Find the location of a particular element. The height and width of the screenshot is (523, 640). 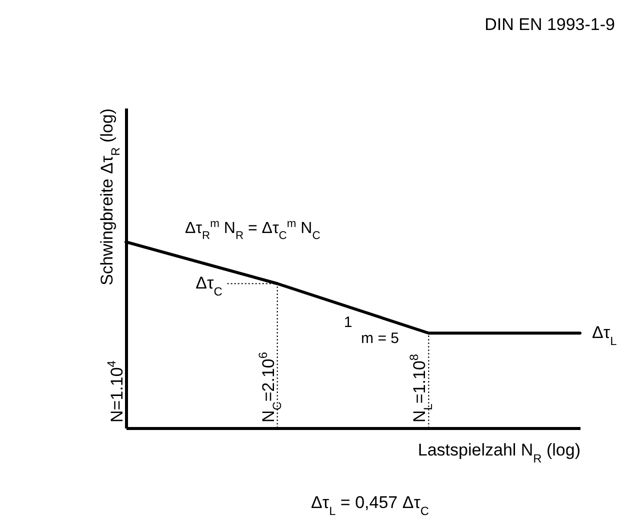

chart-title: DIN EN 1993-1-9 is located at coordinates (549, 24).